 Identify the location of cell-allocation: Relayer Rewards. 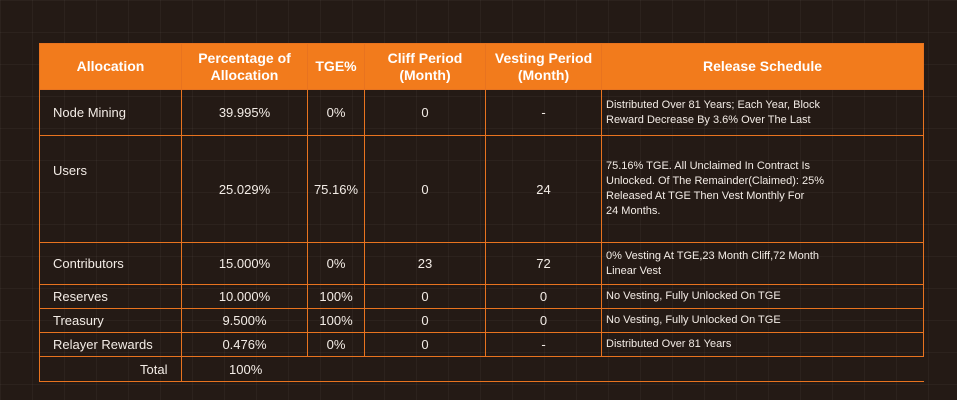
(110, 344).